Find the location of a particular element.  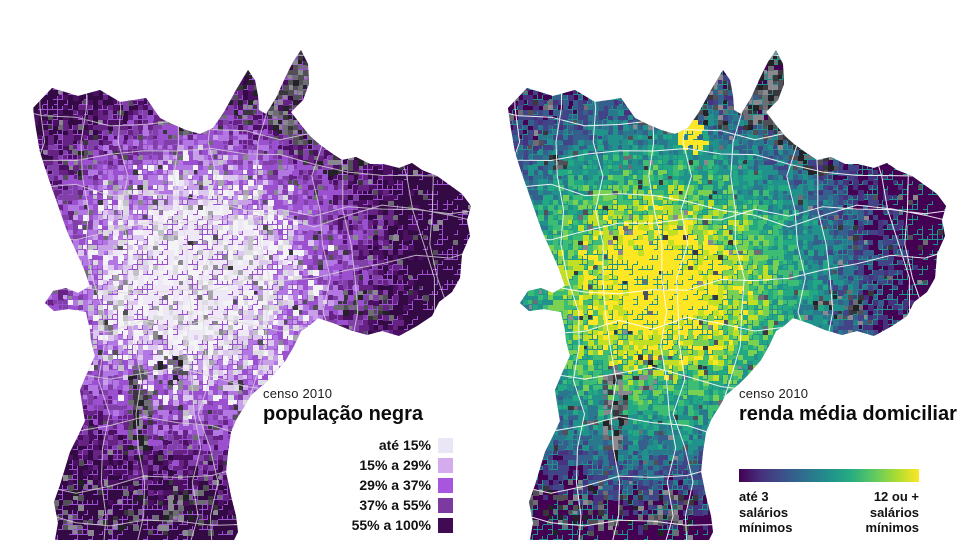

scale-min-label: até 3 salários mínimos is located at coordinates (766, 512).